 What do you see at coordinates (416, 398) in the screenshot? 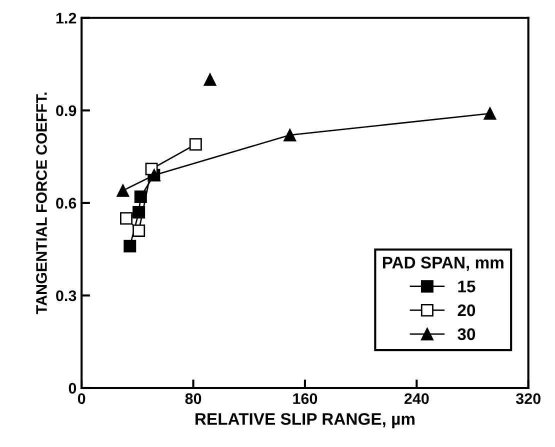
I see `x-tick-label: 240` at bounding box center [416, 398].